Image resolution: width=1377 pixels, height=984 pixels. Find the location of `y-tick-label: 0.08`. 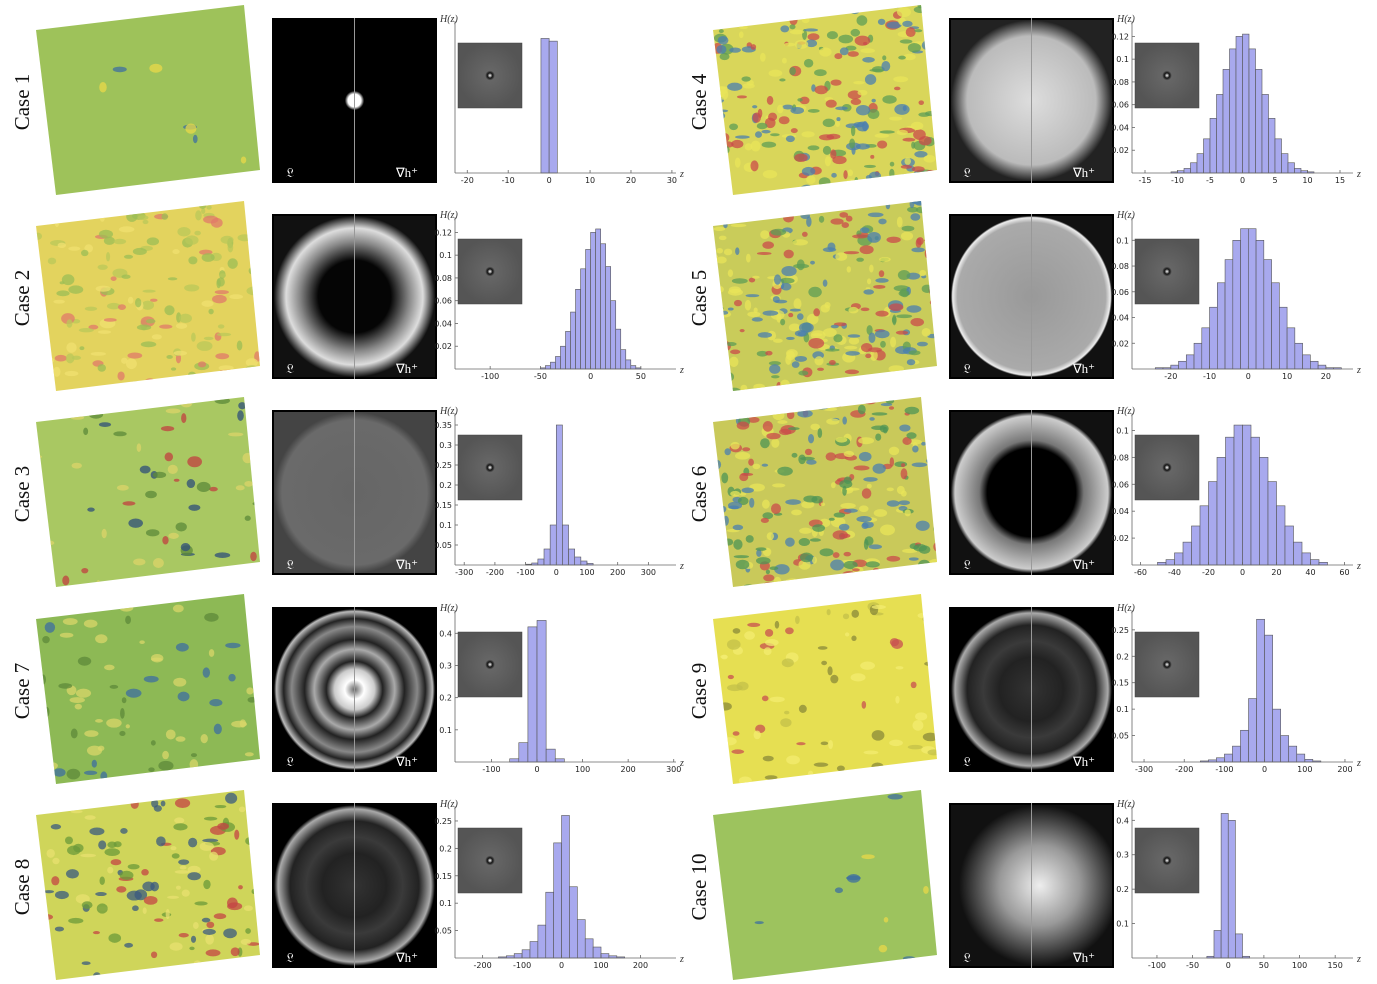

y-tick-label: 0.08 is located at coordinates (443, 278).